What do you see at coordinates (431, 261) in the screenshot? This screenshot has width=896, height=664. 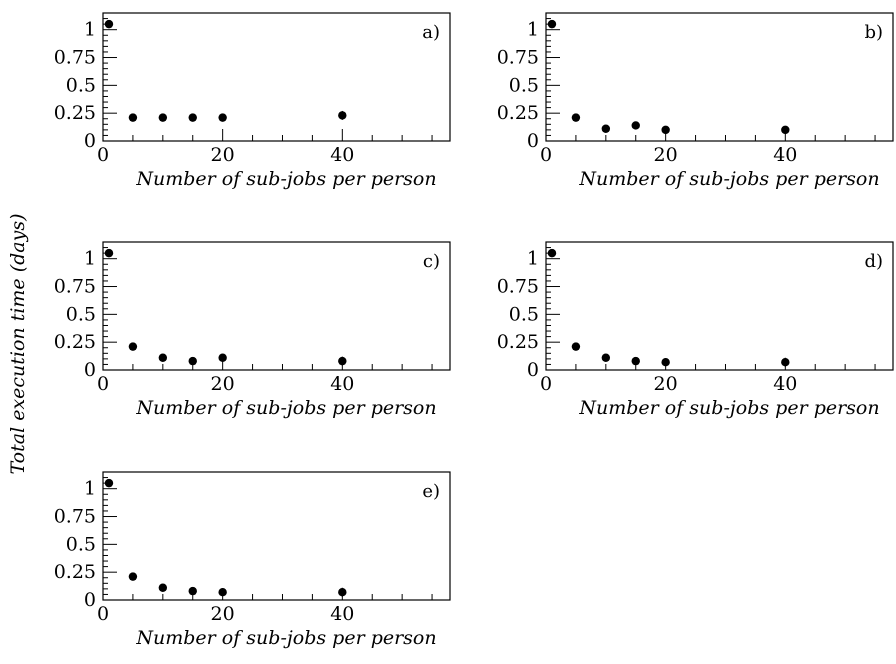 I see `panel-label: c)` at bounding box center [431, 261].